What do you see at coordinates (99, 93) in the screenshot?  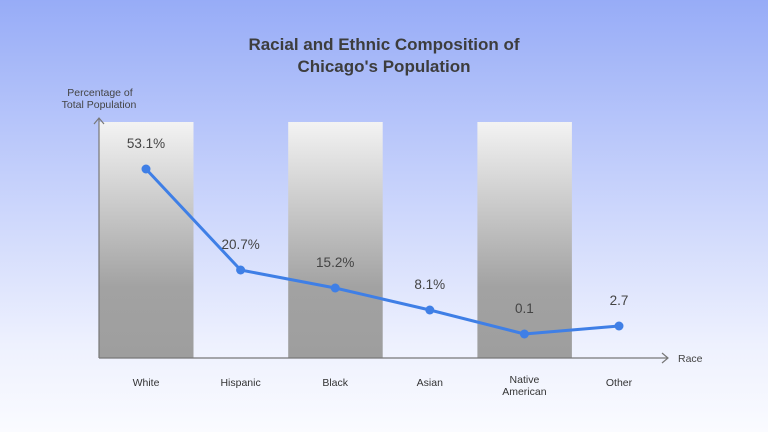 I see `y-axis-label-line1: Percentage of` at bounding box center [99, 93].